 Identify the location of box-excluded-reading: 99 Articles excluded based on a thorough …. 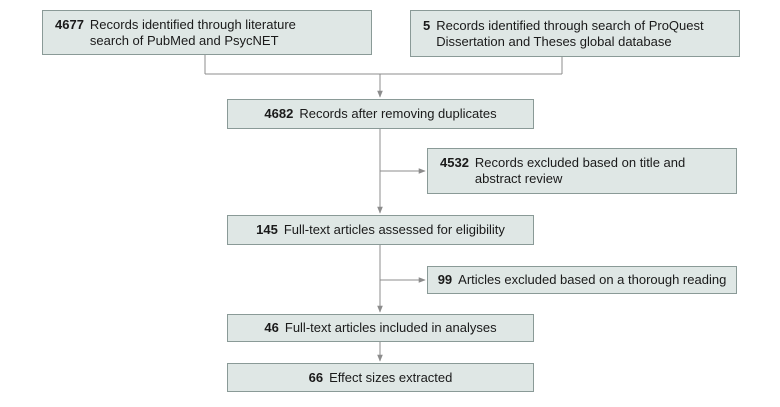
(582, 280).